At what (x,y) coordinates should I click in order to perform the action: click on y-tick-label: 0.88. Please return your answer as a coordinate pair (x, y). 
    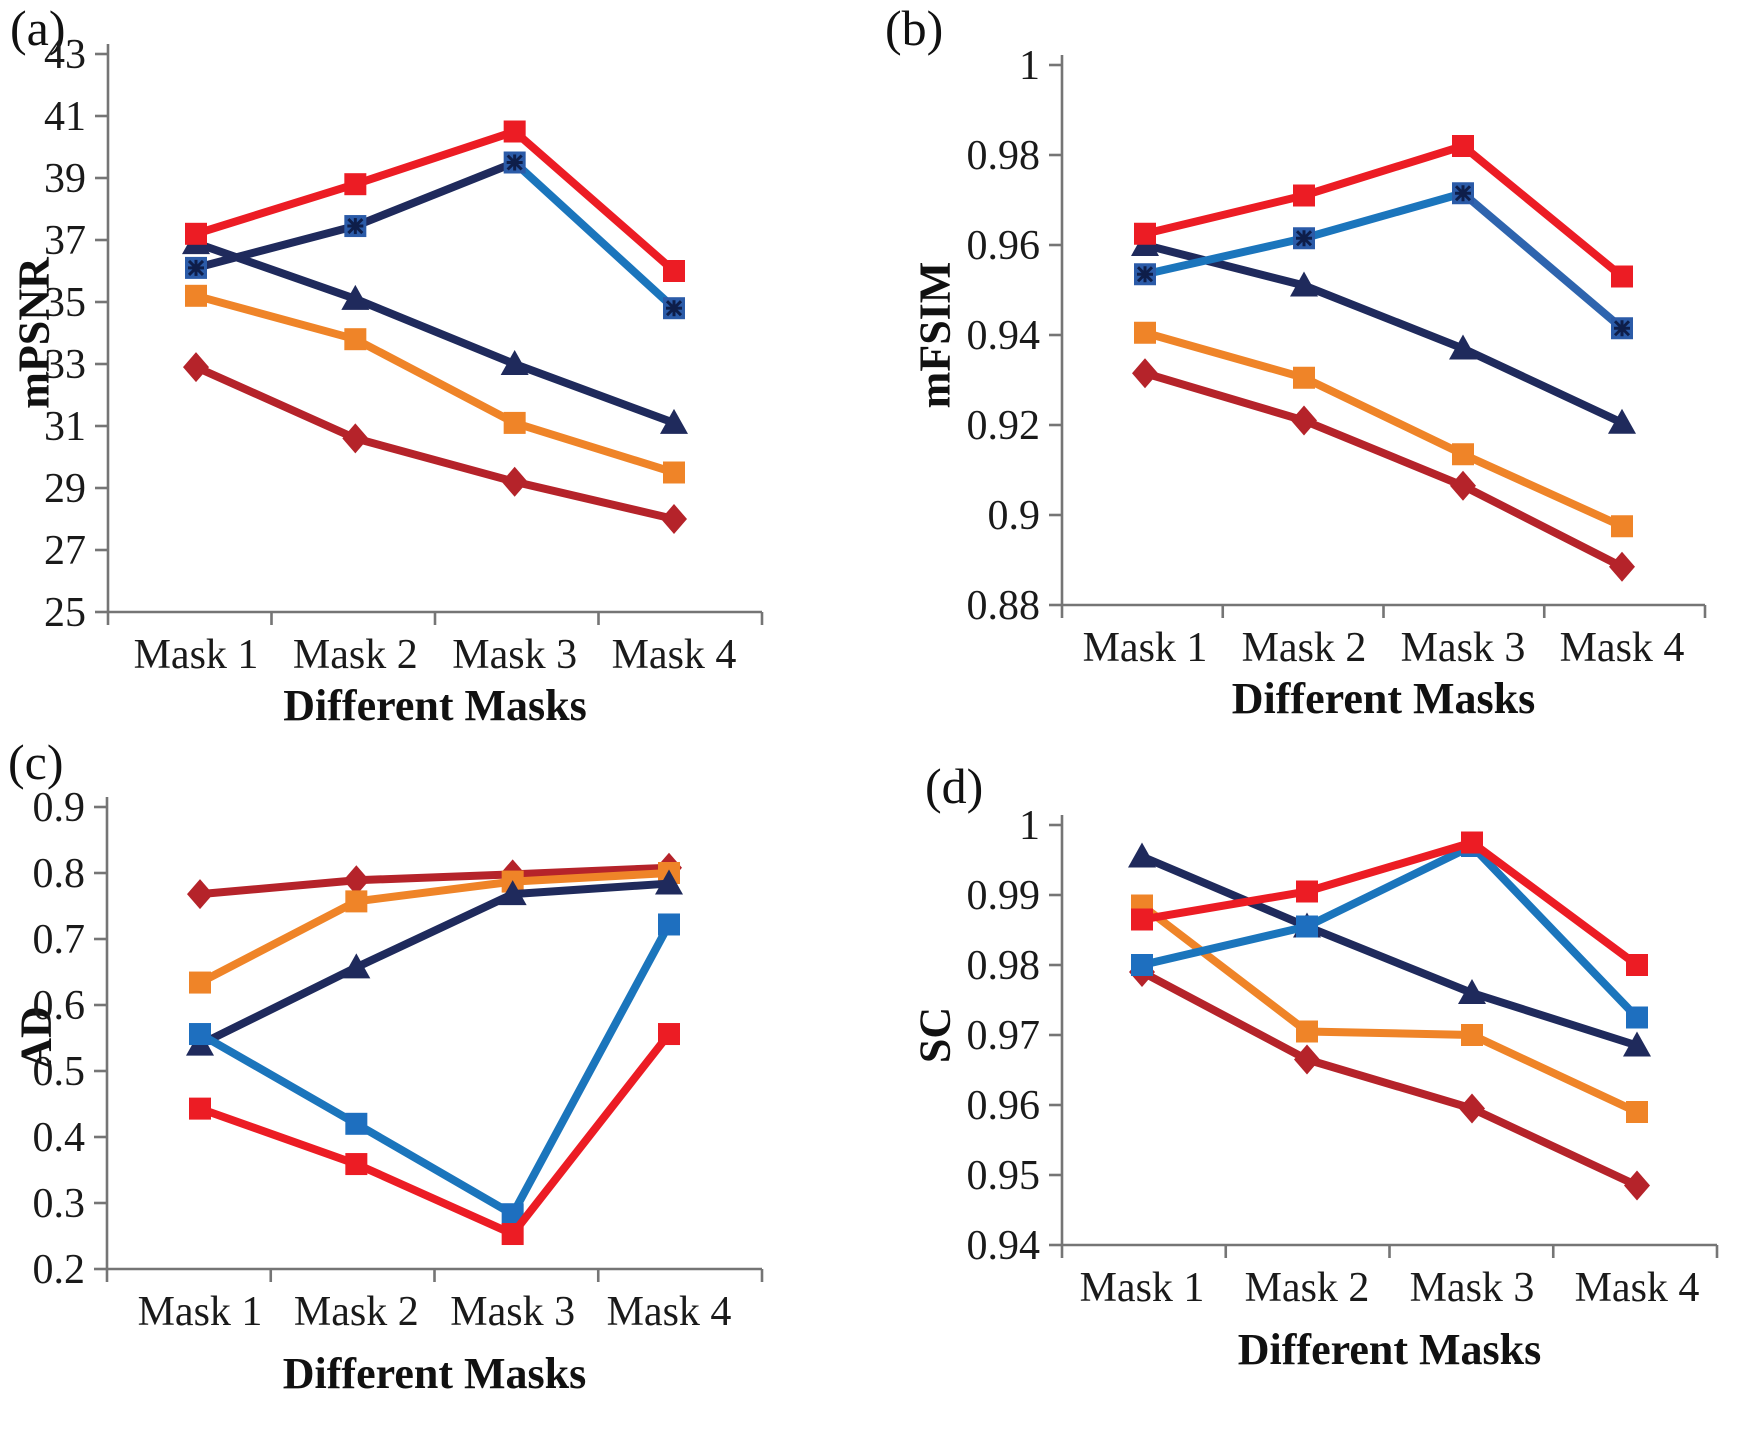
    Looking at the image, I should click on (1004, 606).